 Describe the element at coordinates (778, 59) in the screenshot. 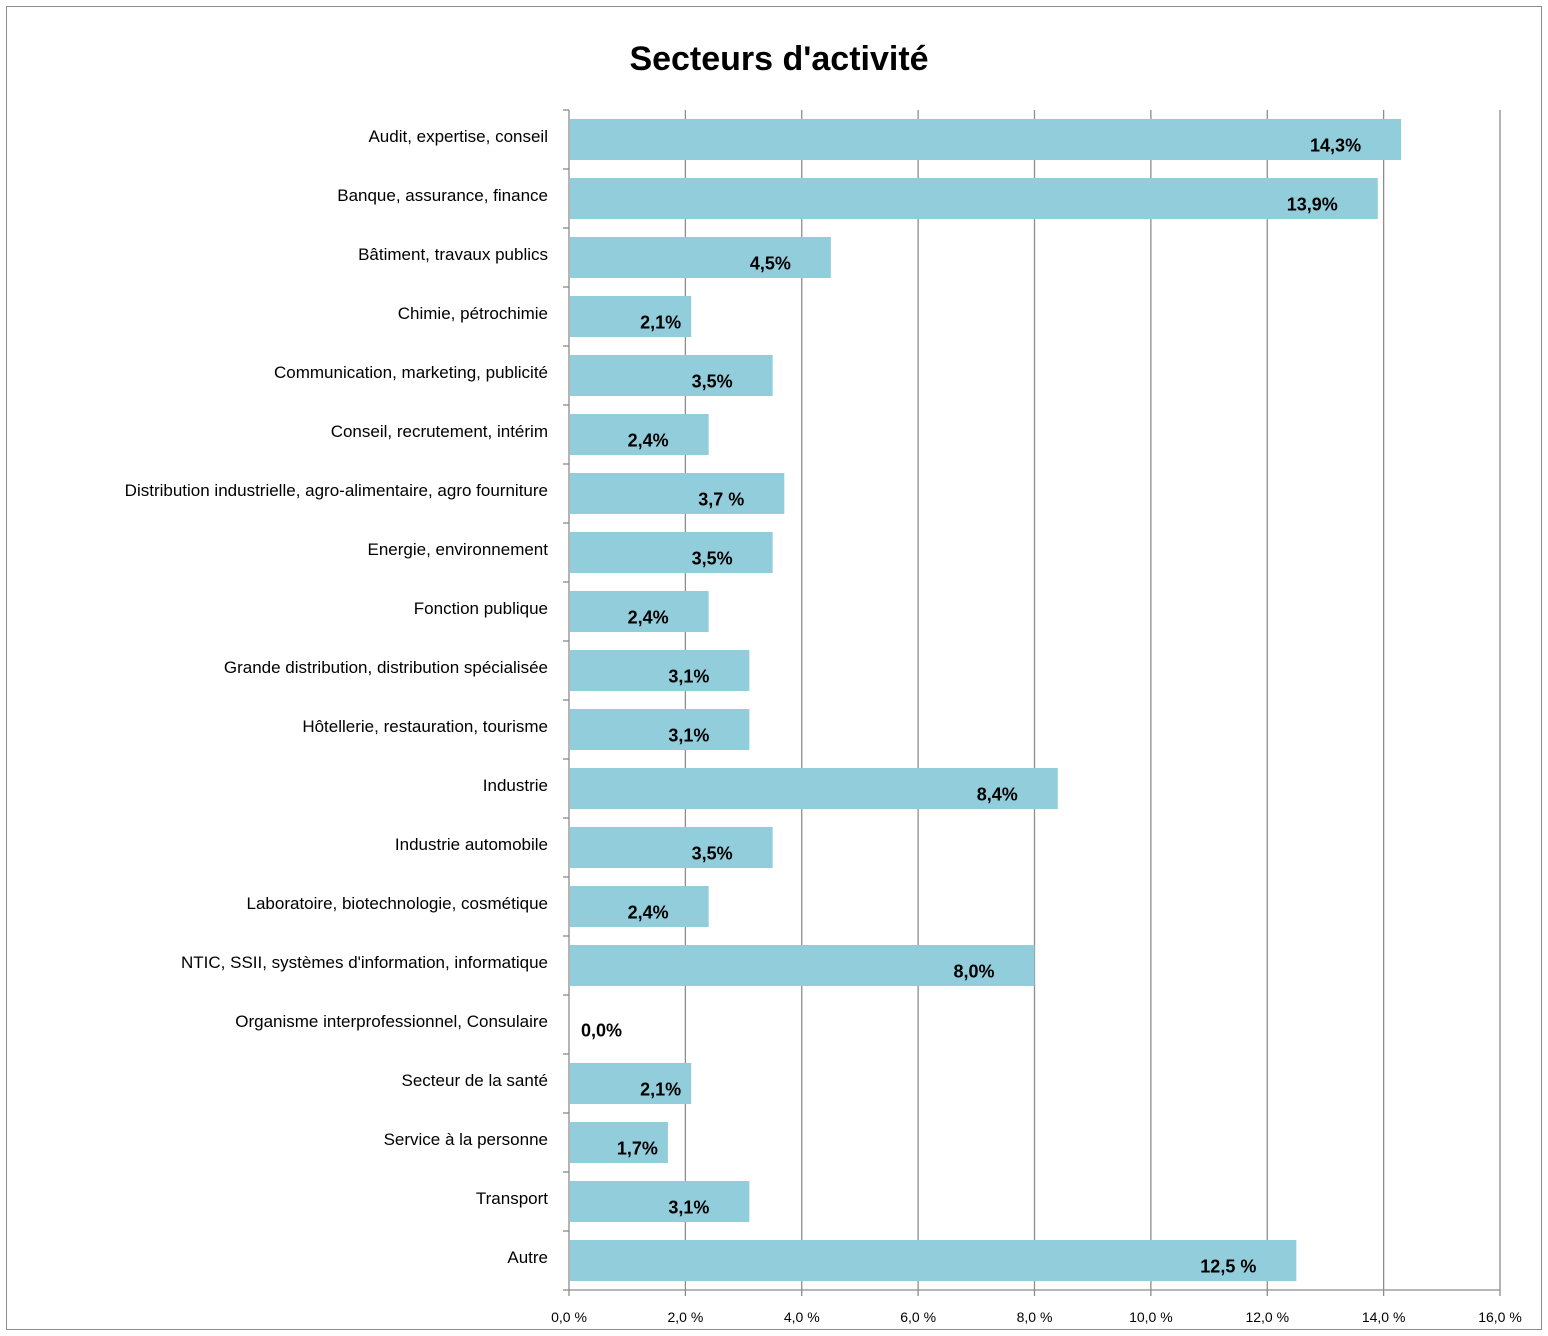

I see `chart-title: Secteurs d'activité` at that location.